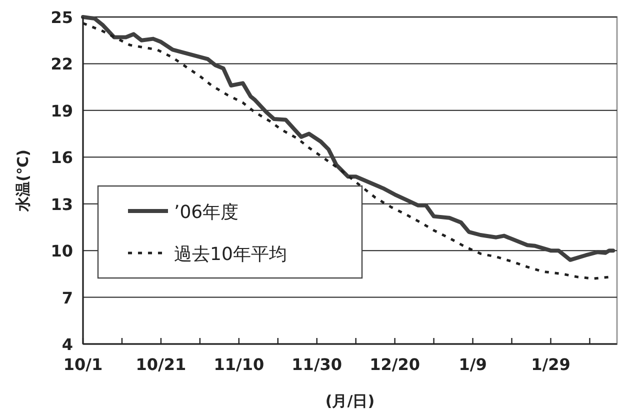  I want to click on x-tick-label: 1/9, so click(472, 364).